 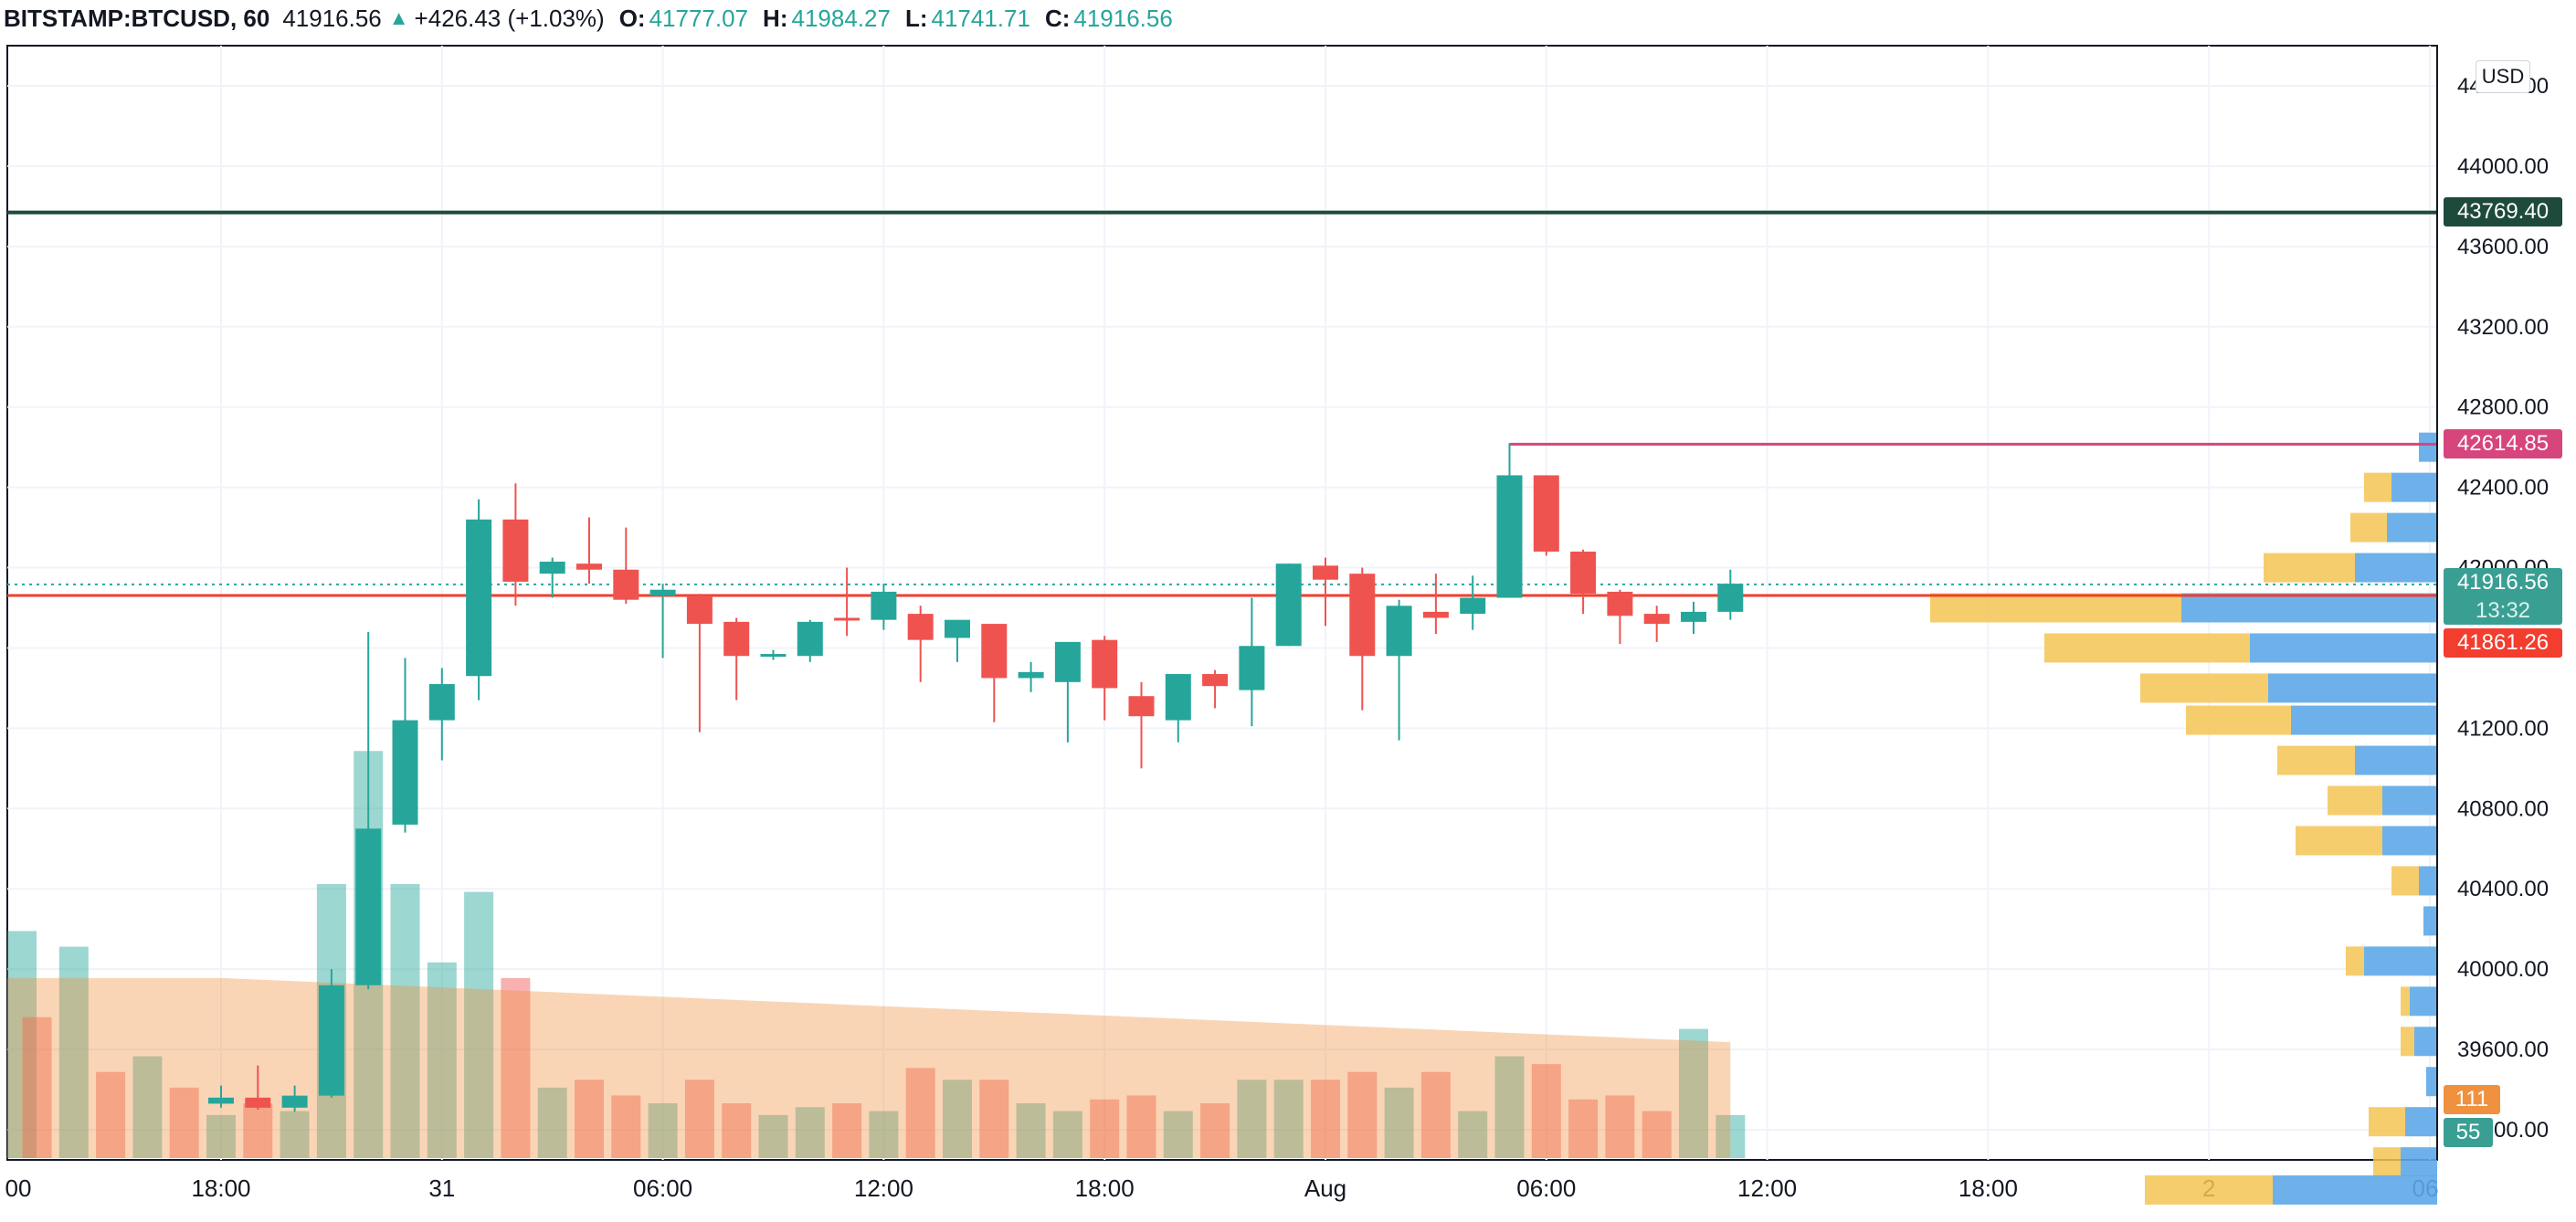 What do you see at coordinates (2503, 76) in the screenshot?
I see `currency-button: USD` at bounding box center [2503, 76].